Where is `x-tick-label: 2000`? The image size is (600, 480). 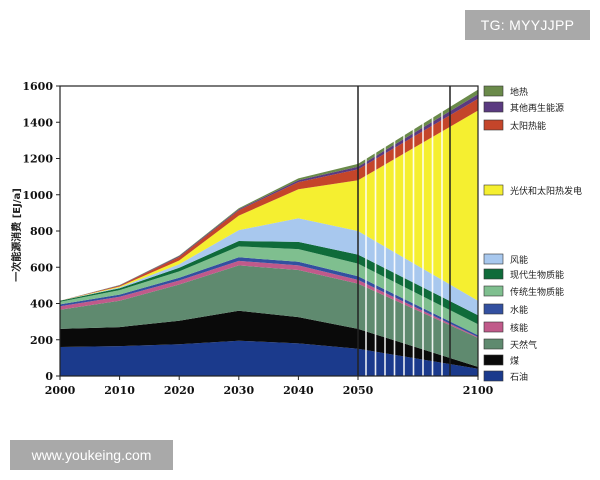
x-tick-label: 2000 is located at coordinates (60, 390).